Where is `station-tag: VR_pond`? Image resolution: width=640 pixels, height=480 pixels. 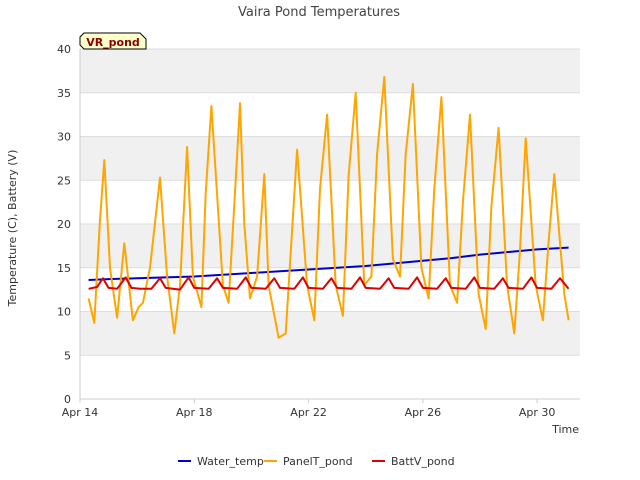 station-tag: VR_pond is located at coordinates (113, 41).